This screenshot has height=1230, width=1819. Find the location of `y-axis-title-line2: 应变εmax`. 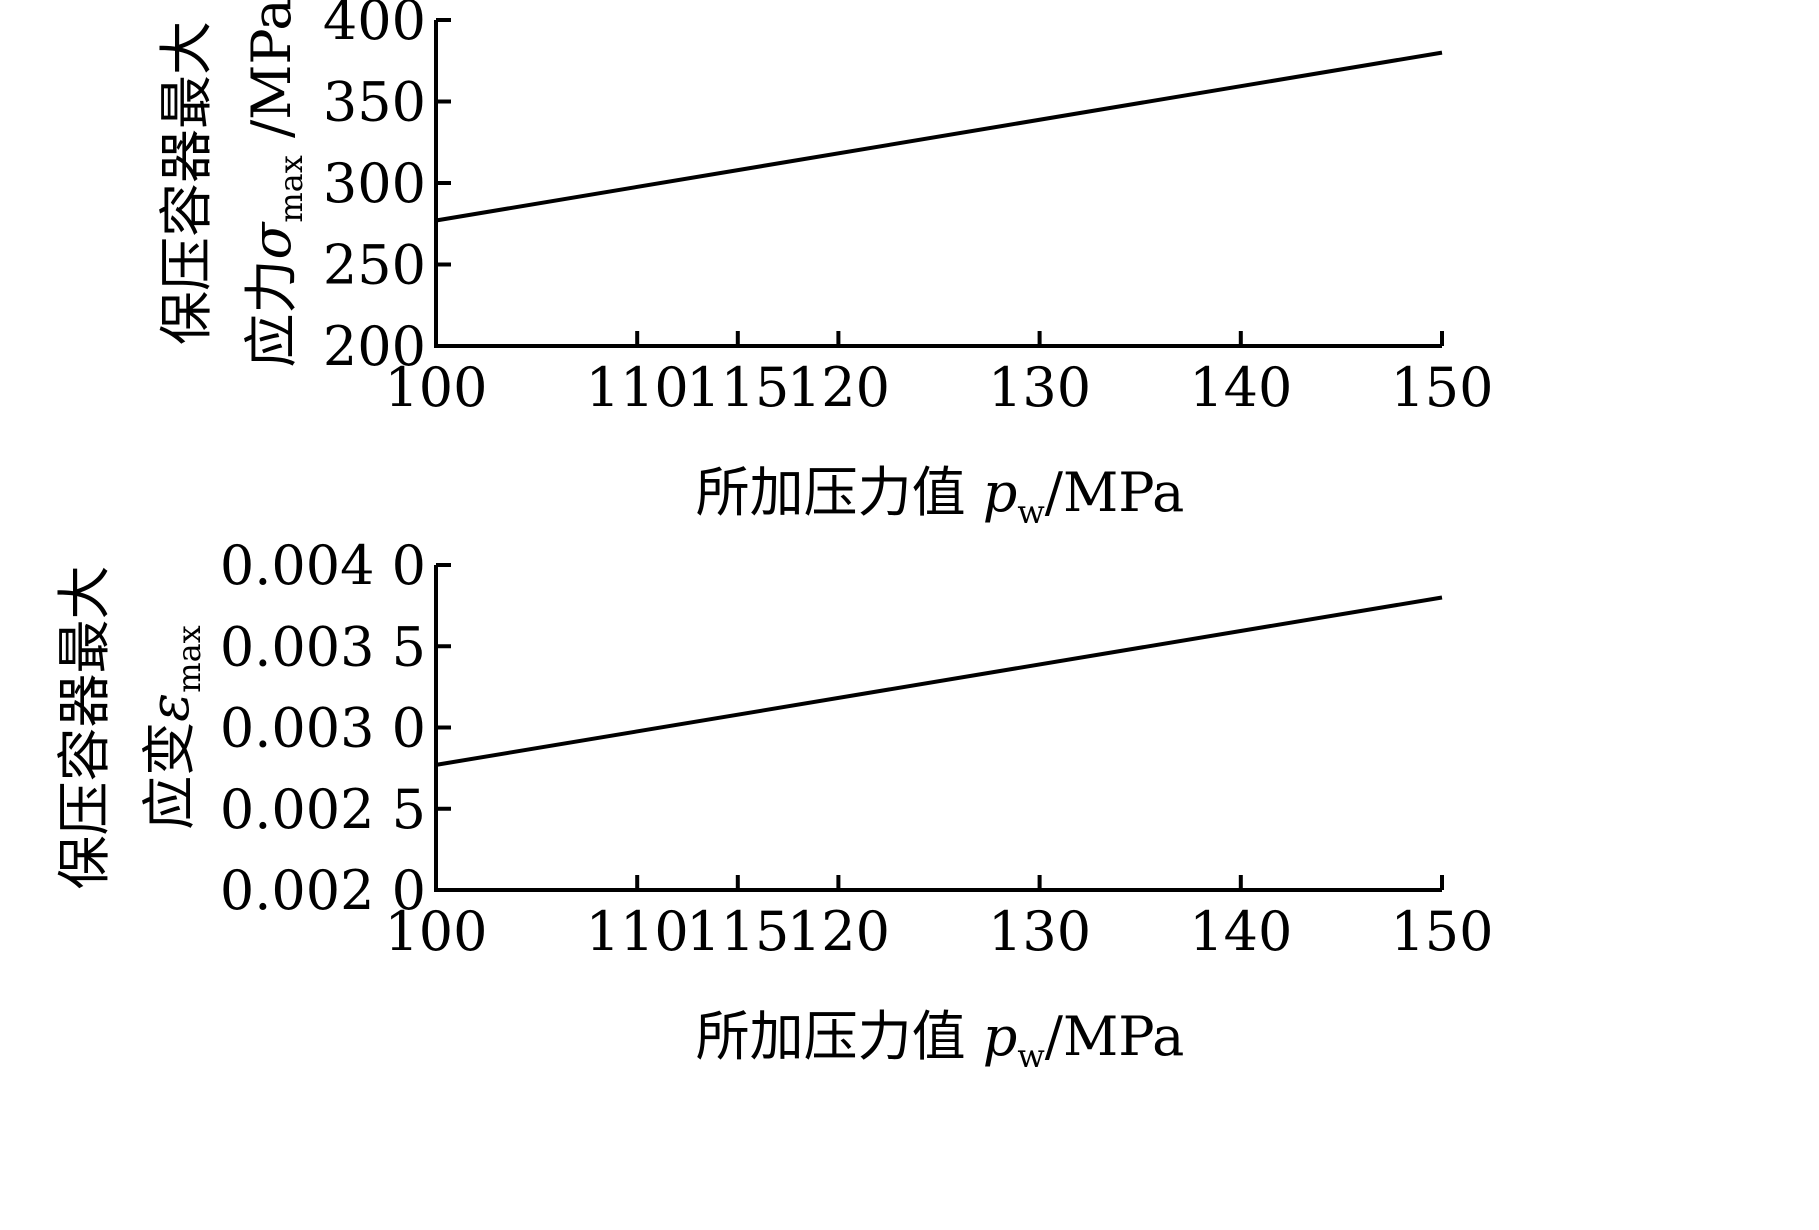

y-axis-title-line2: 应变εmax is located at coordinates (173, 727).